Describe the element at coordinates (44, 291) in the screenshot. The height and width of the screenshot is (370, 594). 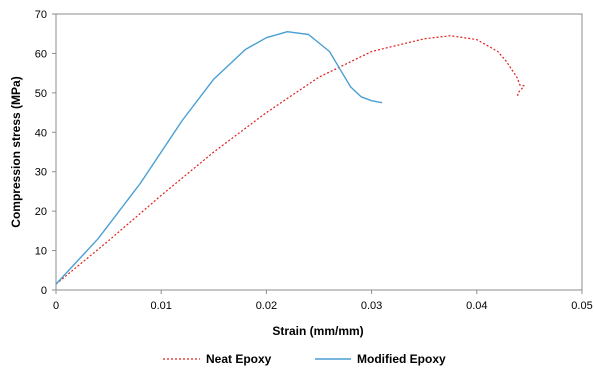
I see `y-tick-label: 0` at that location.